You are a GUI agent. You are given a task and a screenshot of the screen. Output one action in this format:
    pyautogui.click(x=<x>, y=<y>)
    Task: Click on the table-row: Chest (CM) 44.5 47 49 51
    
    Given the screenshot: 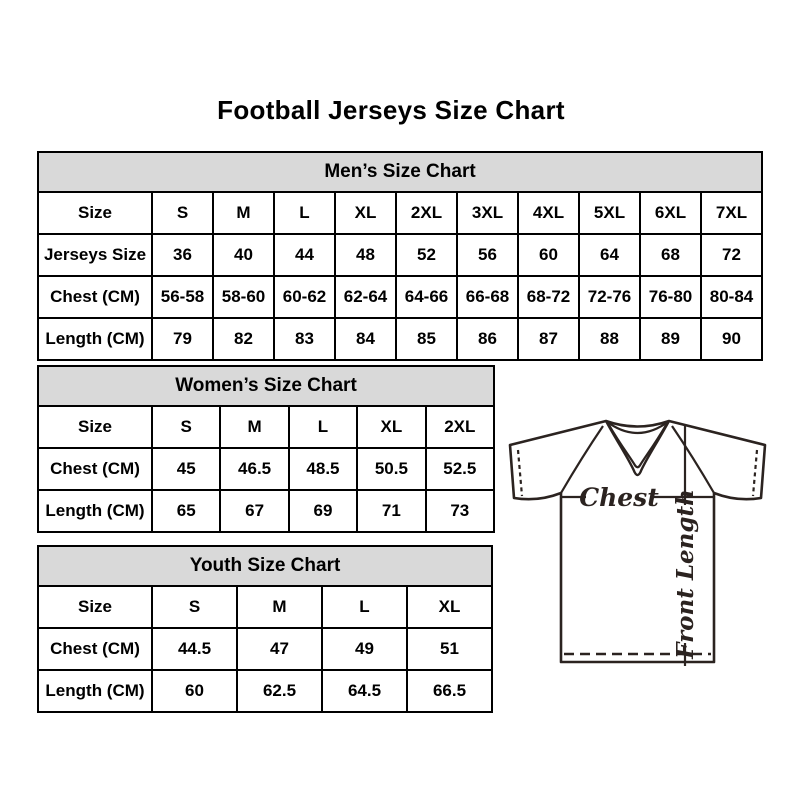 What is the action you would take?
    pyautogui.click(x=265, y=649)
    